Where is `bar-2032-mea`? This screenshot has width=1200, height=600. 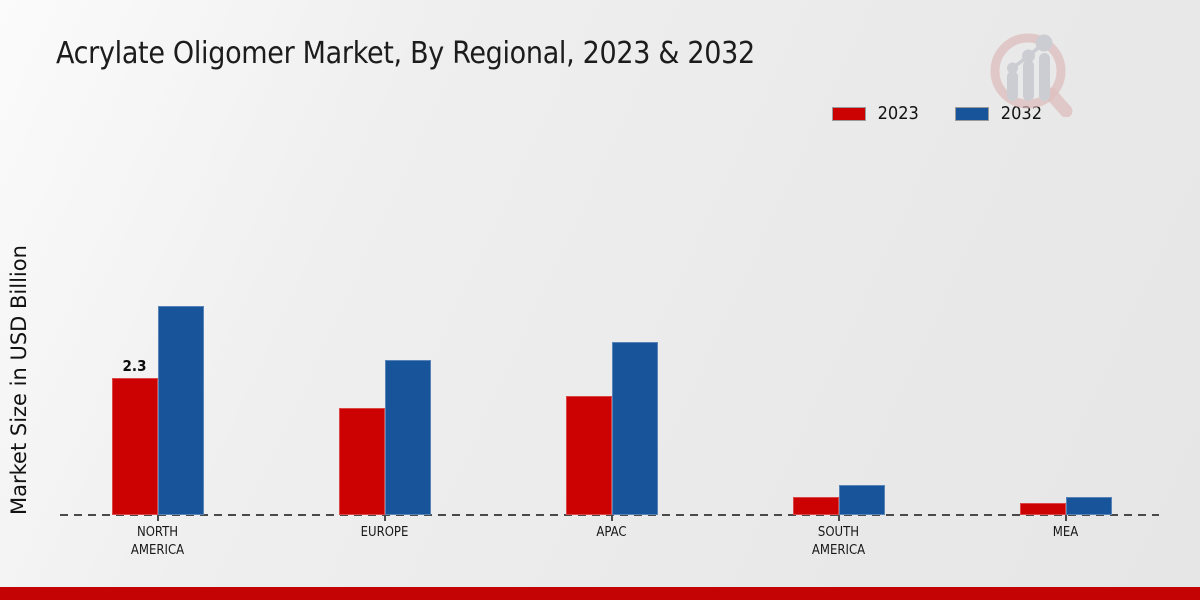
bar-2032-mea is located at coordinates (1088, 506).